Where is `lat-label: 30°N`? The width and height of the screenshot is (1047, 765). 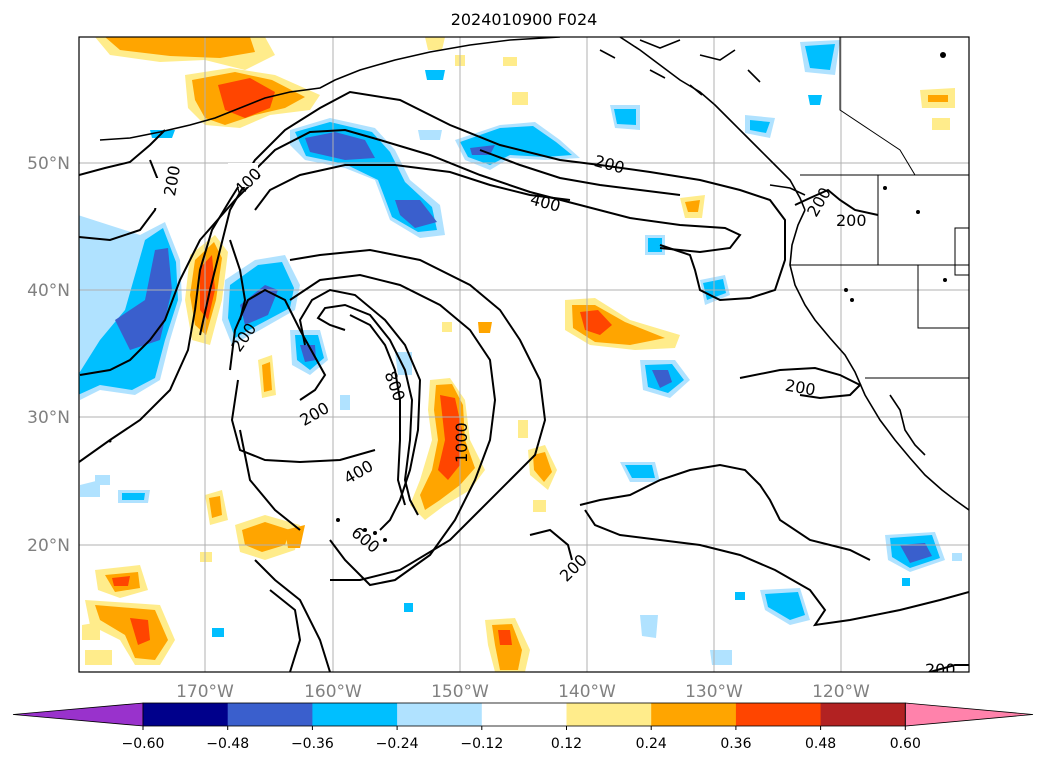
lat-label: 30°N is located at coordinates (48, 418).